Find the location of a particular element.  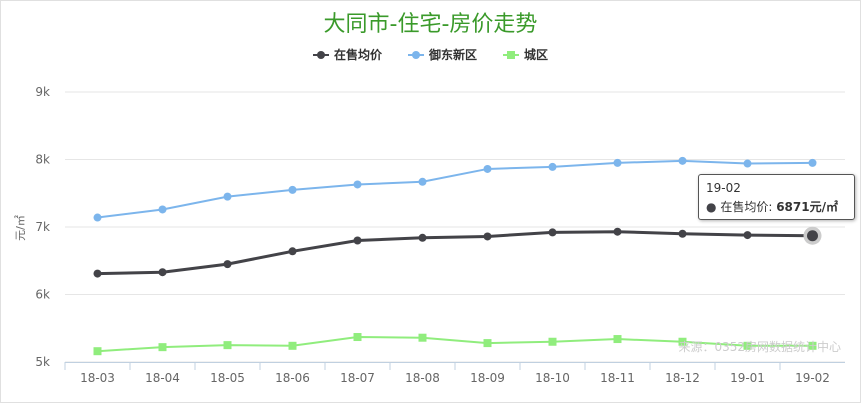

tooltip-unit: 元/㎡ is located at coordinates (823, 207).